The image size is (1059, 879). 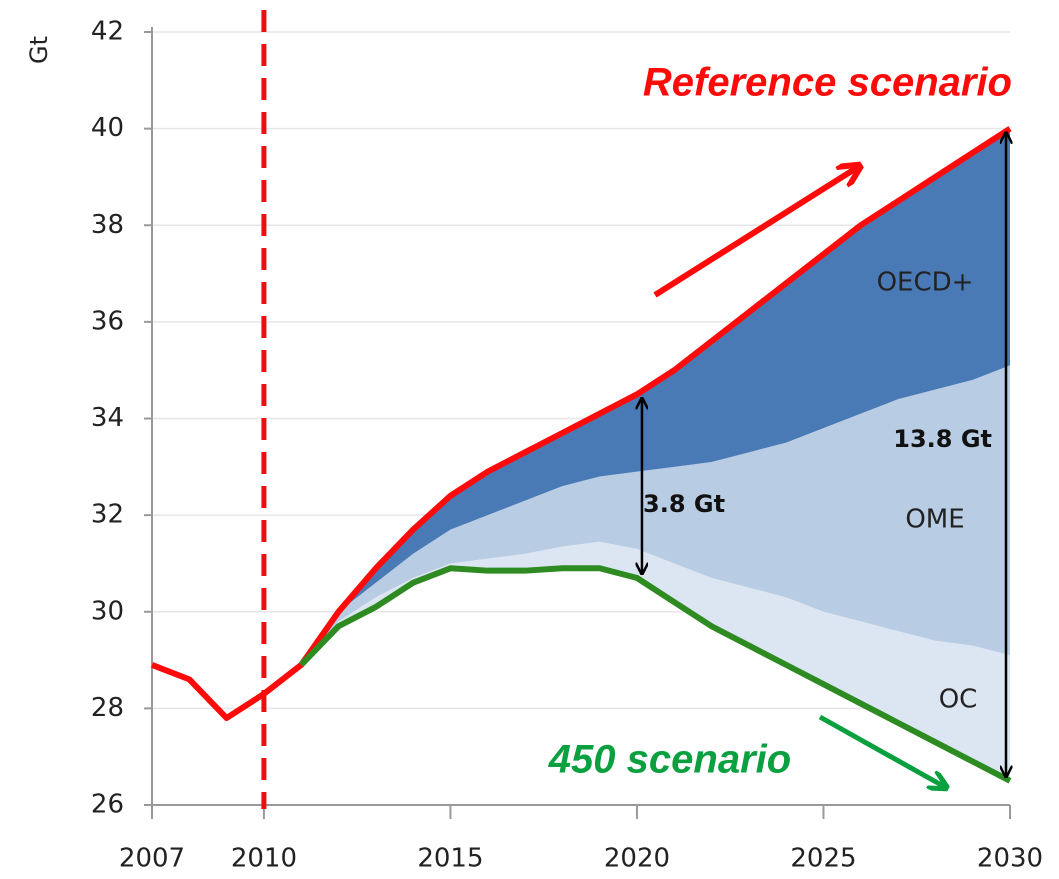 I want to click on area-label: OECD+, so click(x=925, y=283).